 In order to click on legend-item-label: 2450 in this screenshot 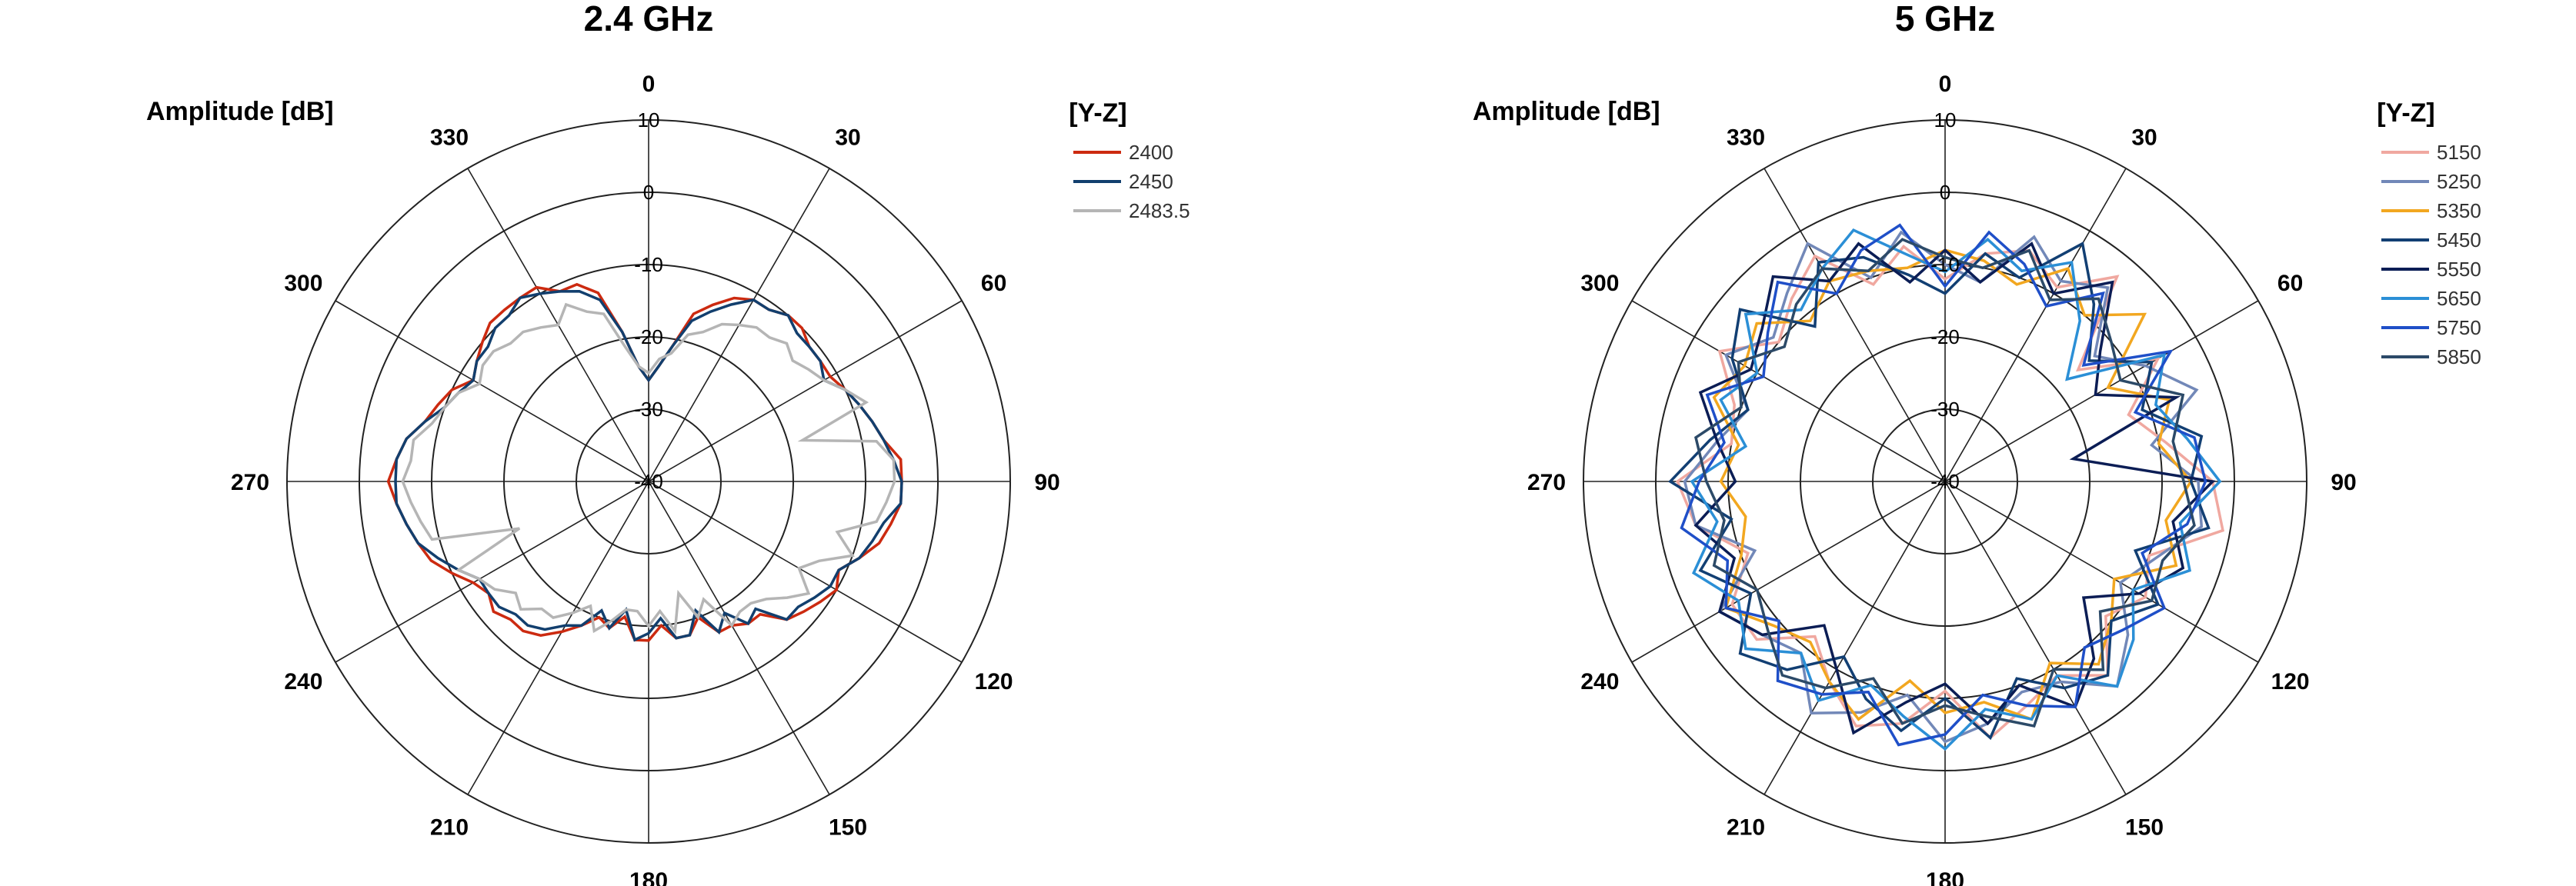, I will do `click(1151, 181)`.